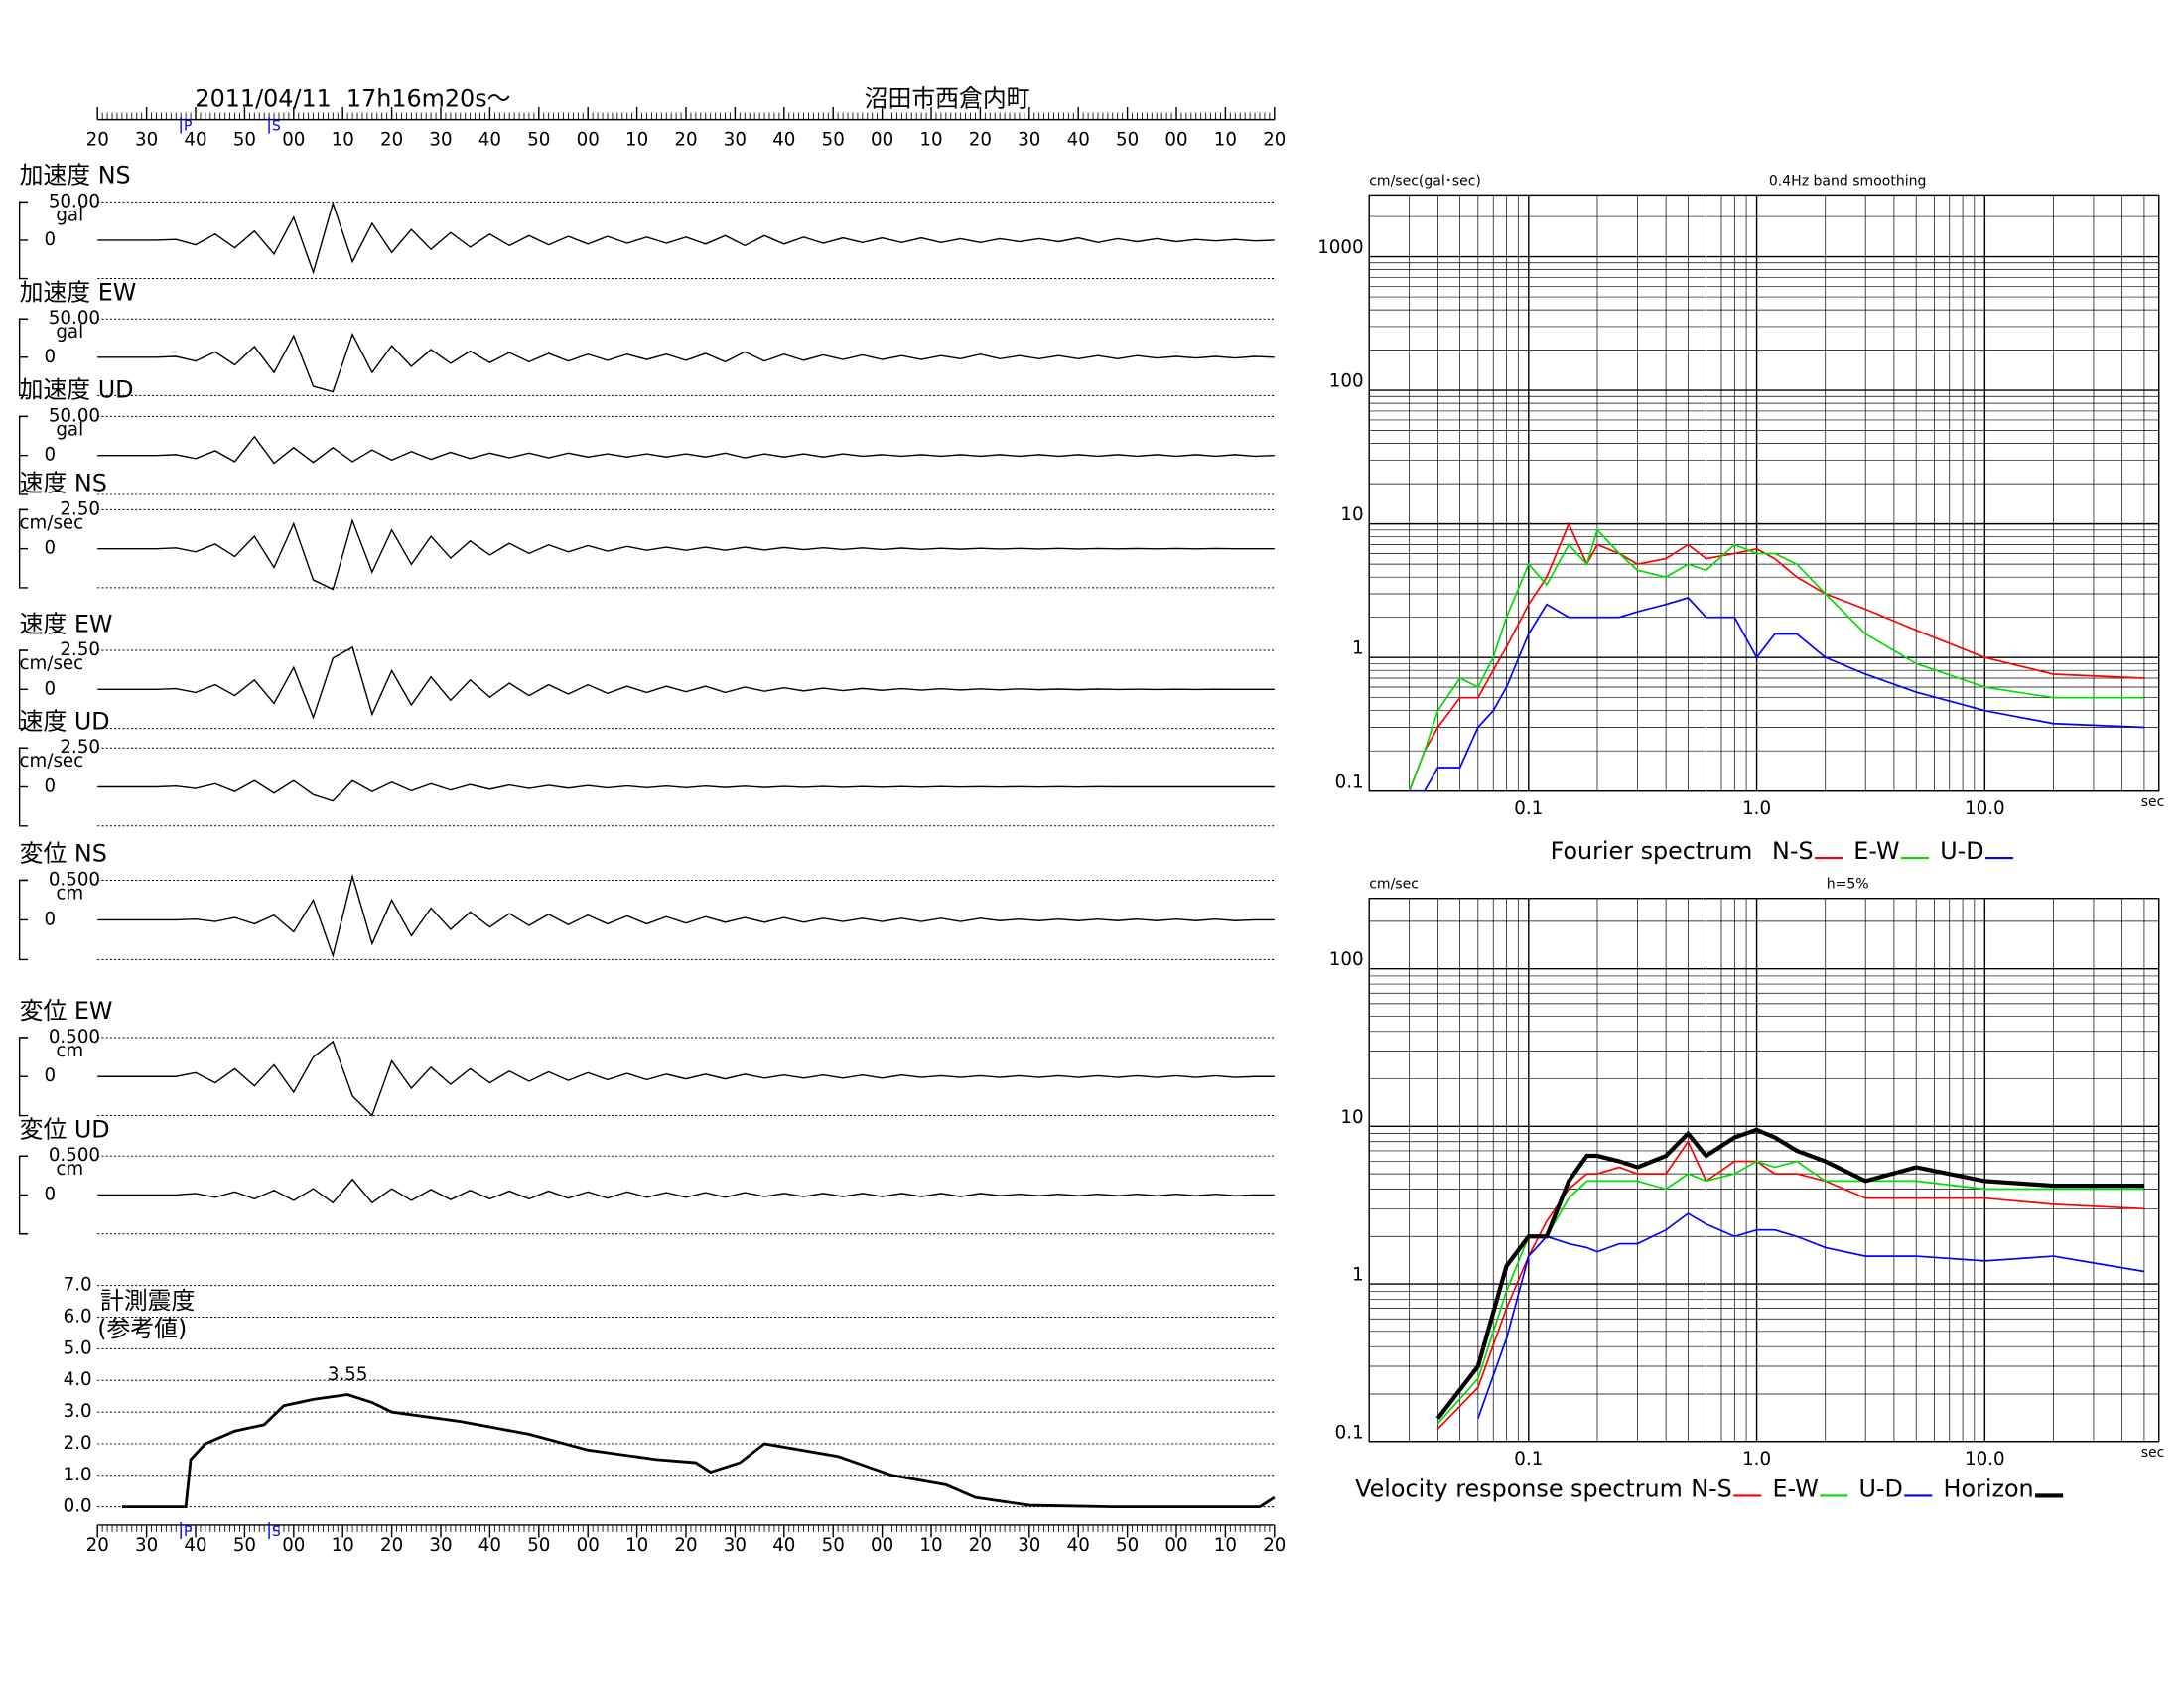 This screenshot has height=1688, width=2184. I want to click on y-tick-label: 2.0, so click(78, 1443).